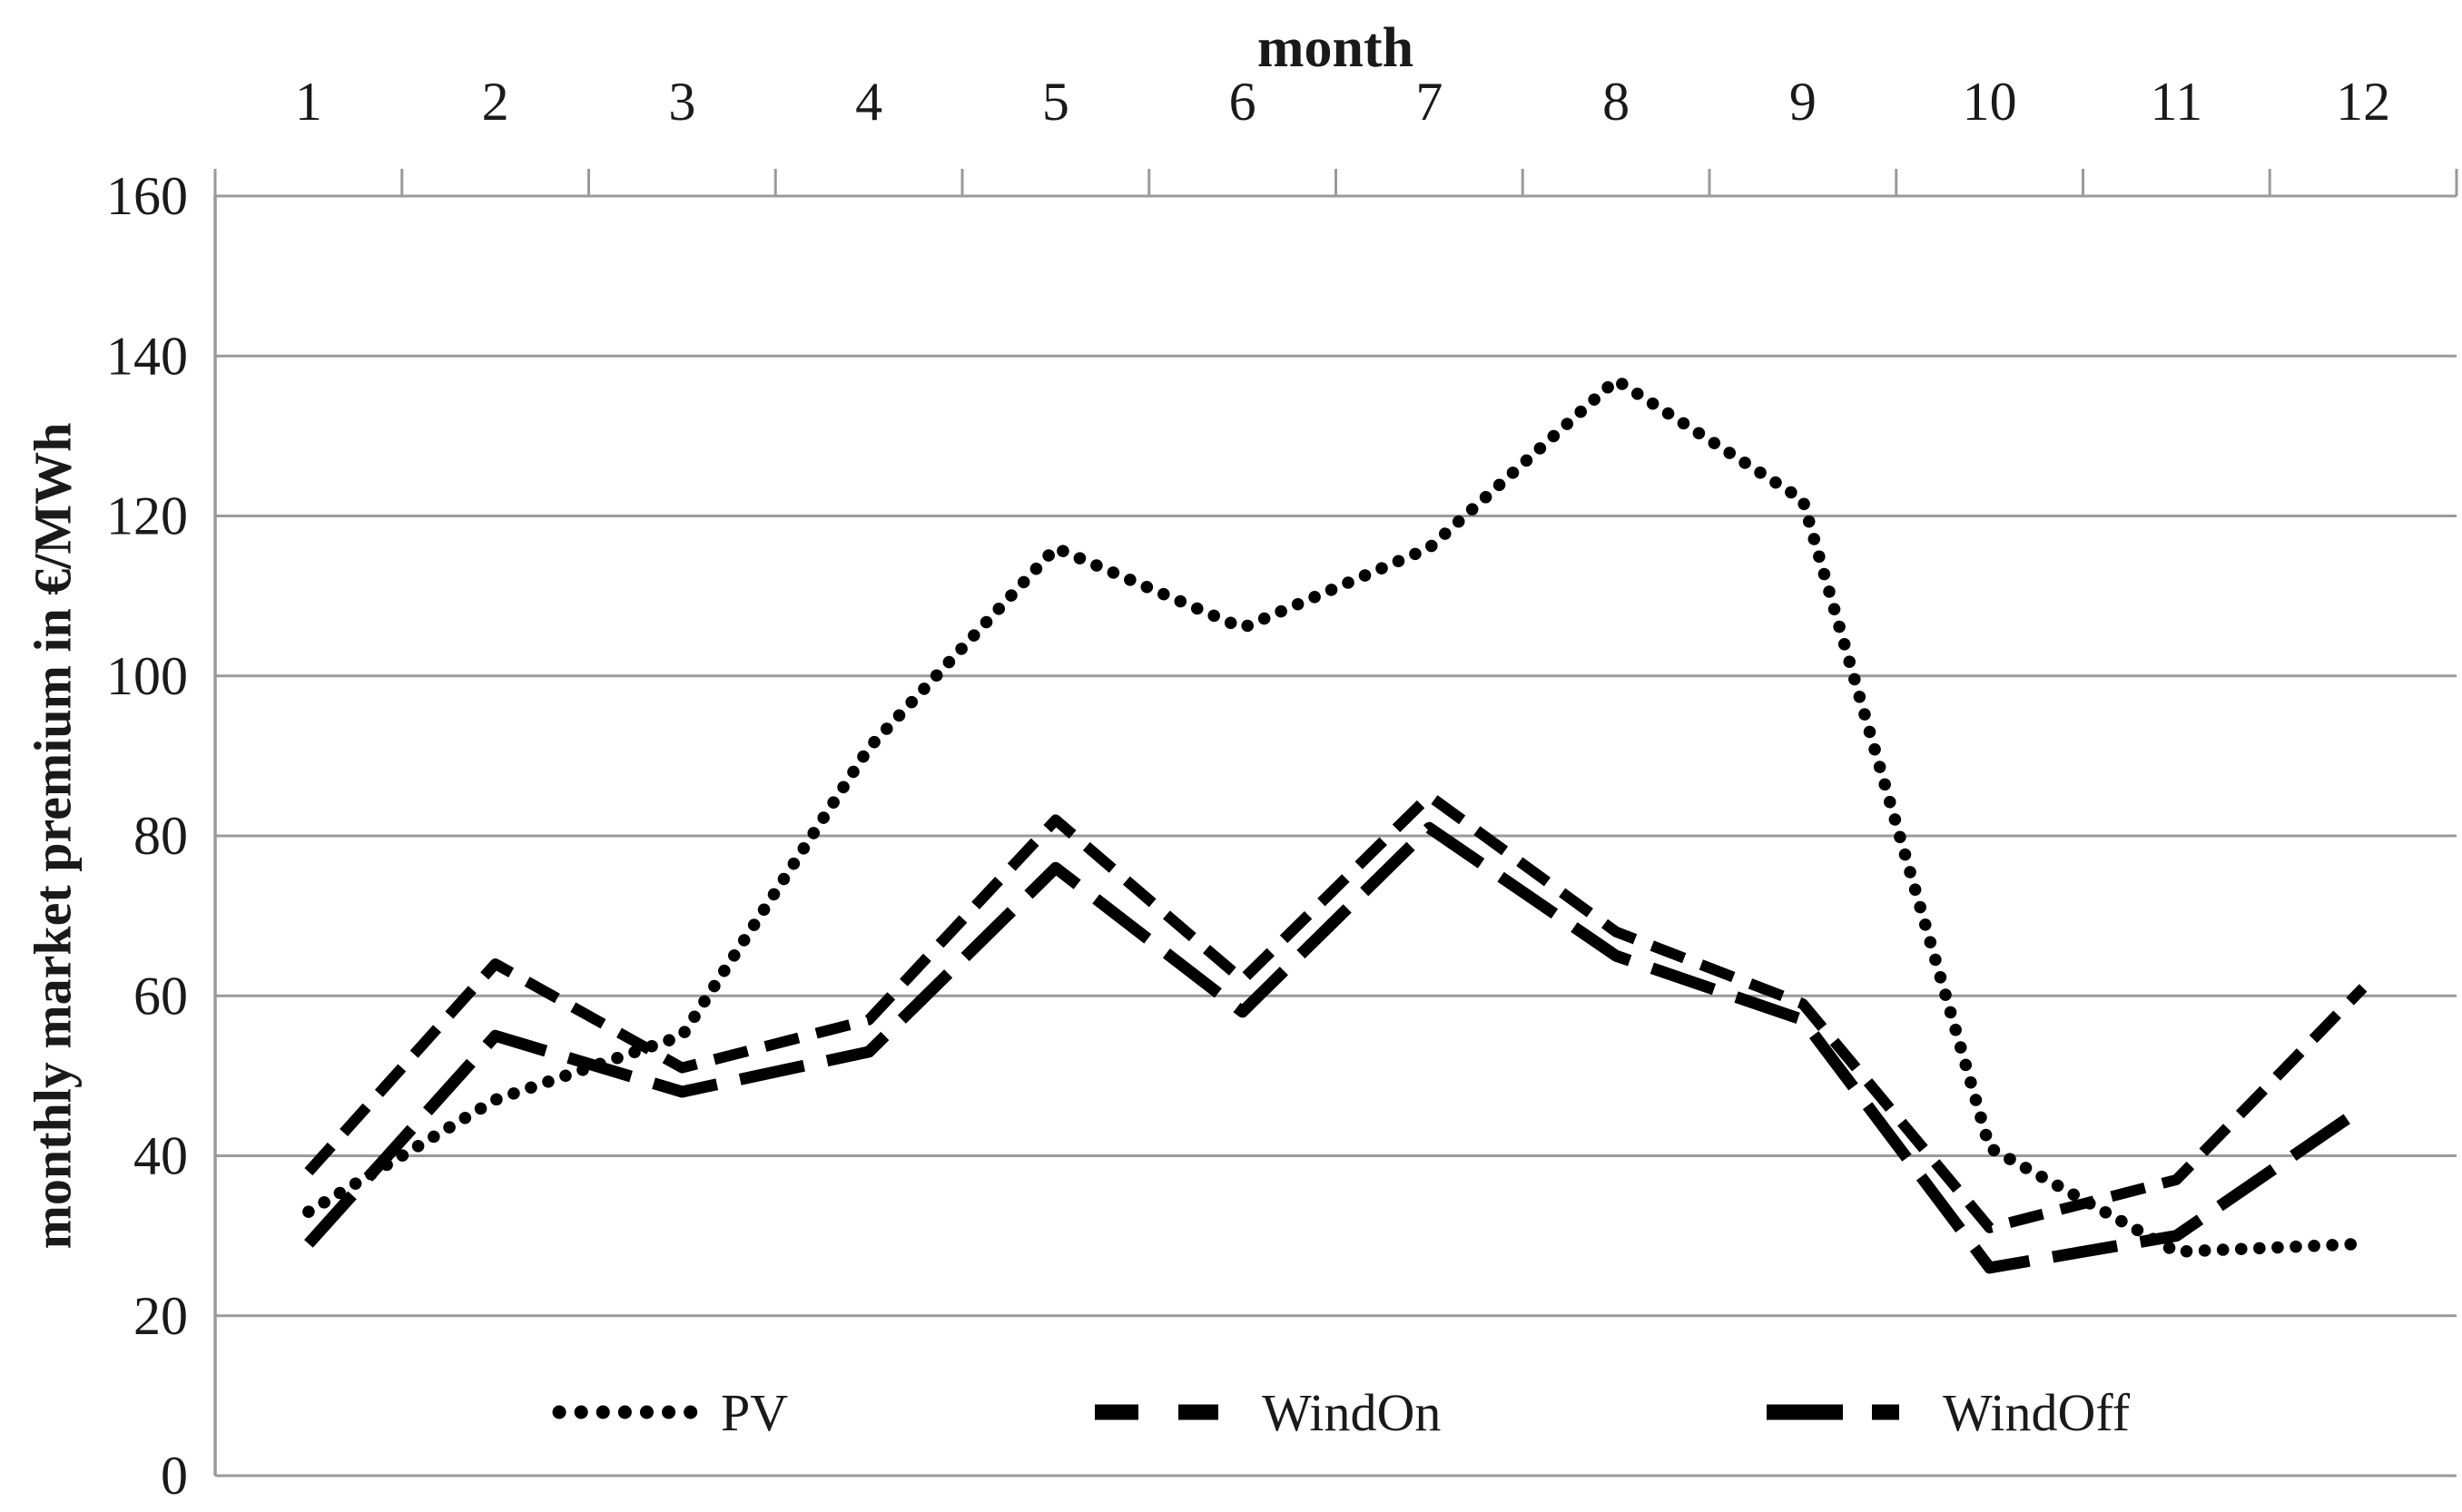 The height and width of the screenshot is (1512, 2462). I want to click on x-tick-label-2: 2, so click(495, 102).